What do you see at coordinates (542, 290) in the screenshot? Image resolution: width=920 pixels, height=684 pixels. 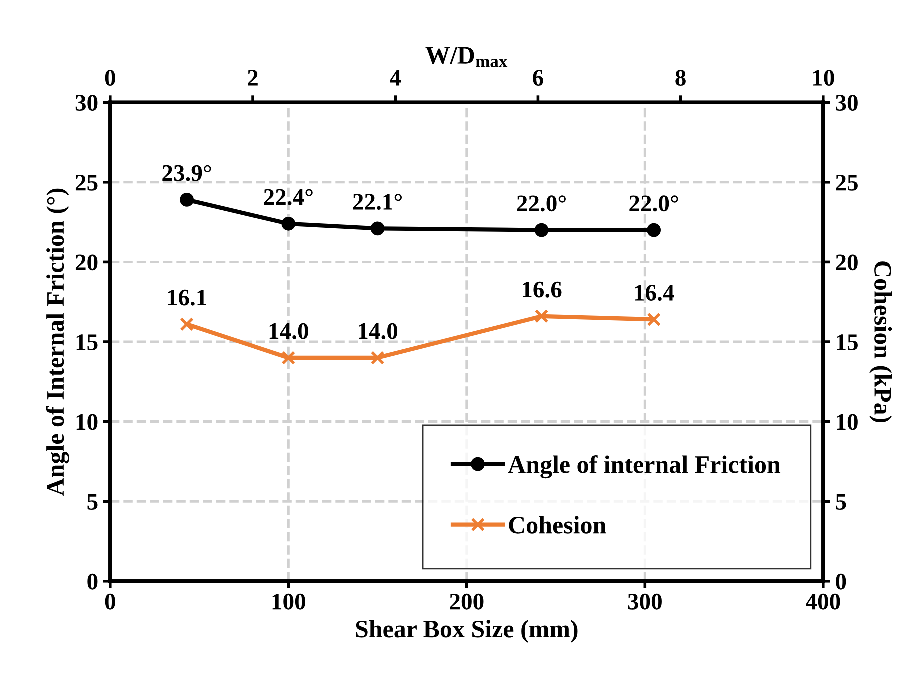 I see `data-label: 16.6` at bounding box center [542, 290].